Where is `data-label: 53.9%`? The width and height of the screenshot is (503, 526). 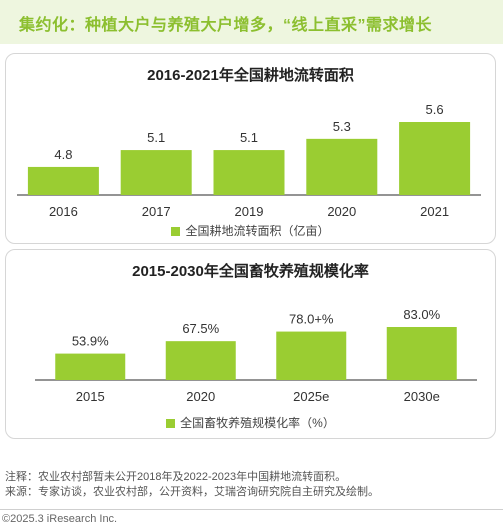 data-label: 53.9% is located at coordinates (90, 341).